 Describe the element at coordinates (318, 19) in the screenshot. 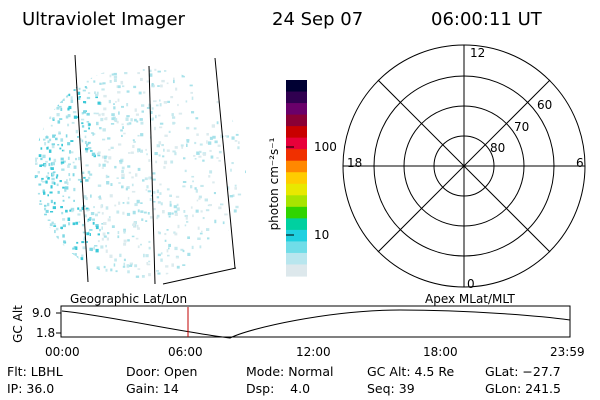

I see `date-label: 24 Sep 07` at that location.